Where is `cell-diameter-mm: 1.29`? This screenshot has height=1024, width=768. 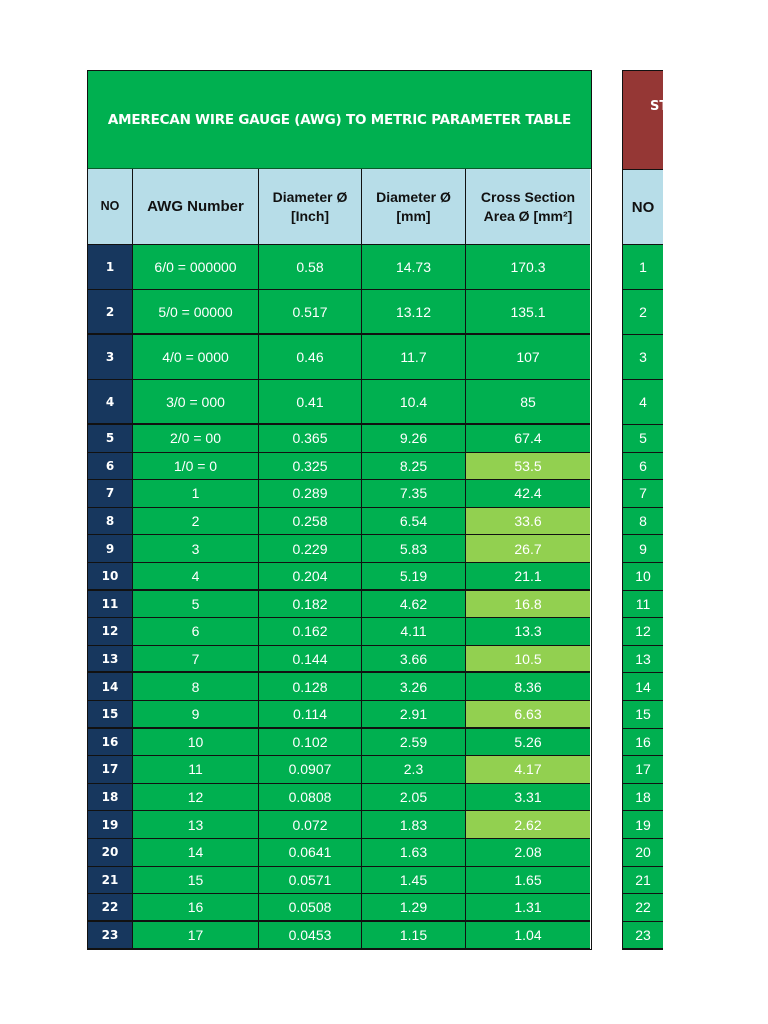 cell-diameter-mm: 1.29 is located at coordinates (414, 908).